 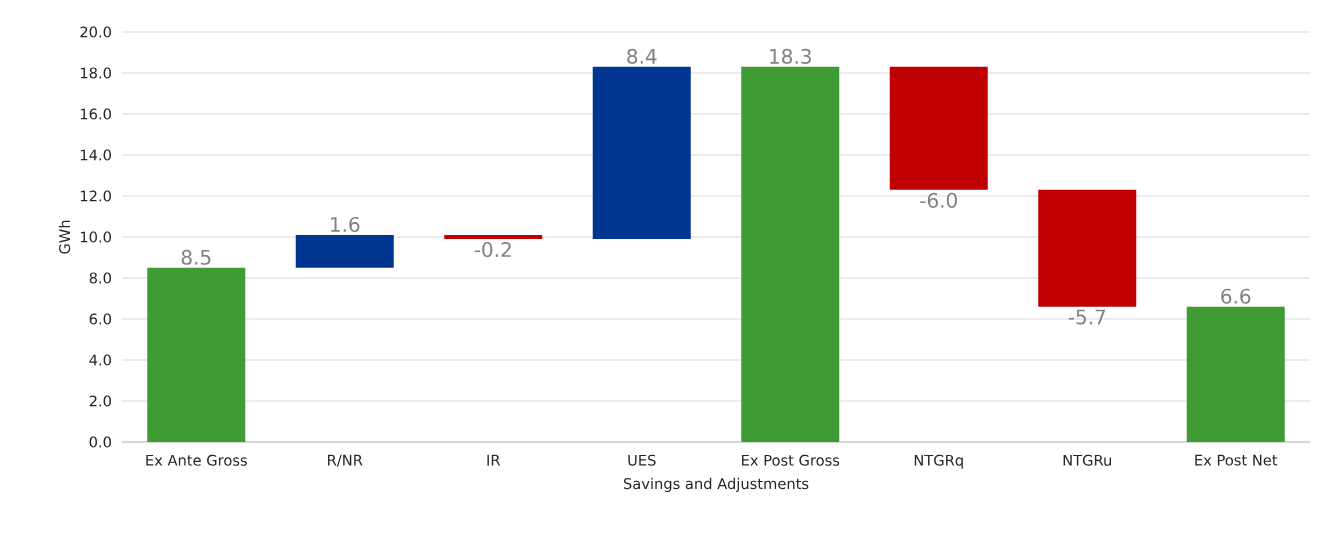 I want to click on x-tick-label: Ex Post Net, so click(x=1236, y=460).